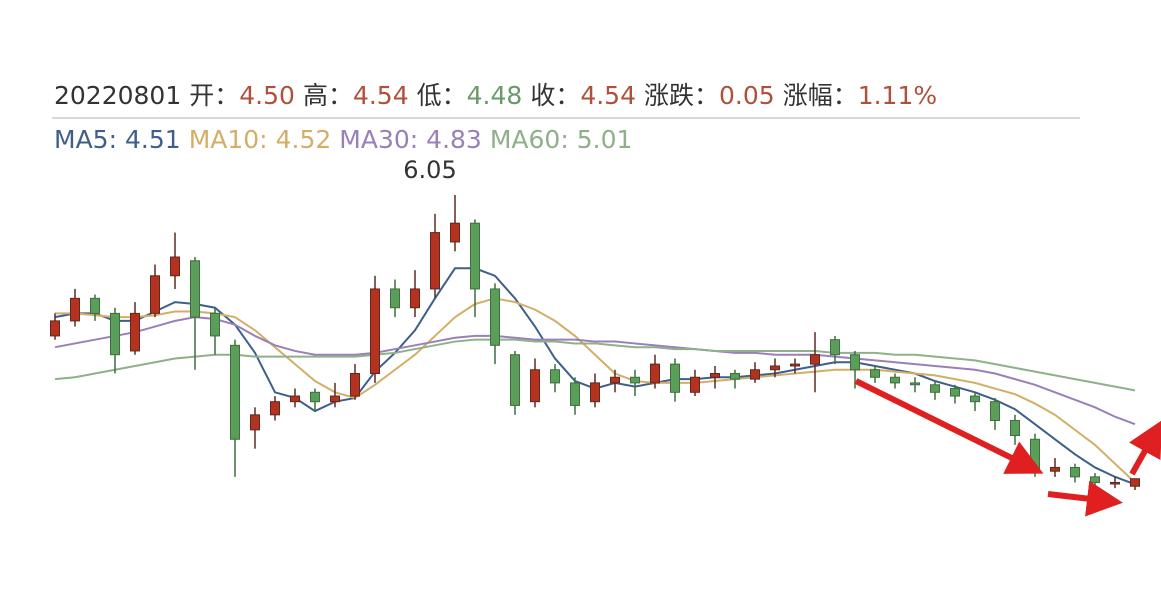  Describe the element at coordinates (153, 139) in the screenshot. I see `legend-value: 4.51` at that location.